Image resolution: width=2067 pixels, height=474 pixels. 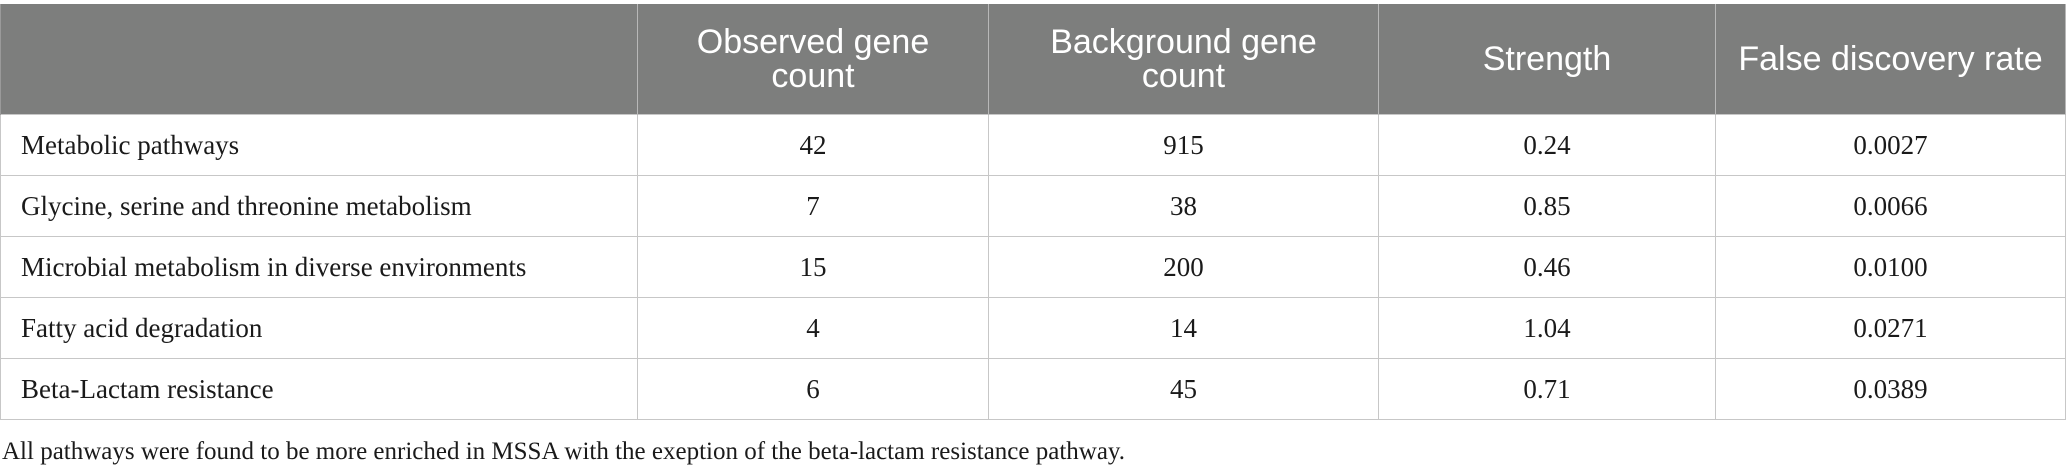 What do you see at coordinates (1547, 145) in the screenshot?
I see `strength-value: 0.24` at bounding box center [1547, 145].